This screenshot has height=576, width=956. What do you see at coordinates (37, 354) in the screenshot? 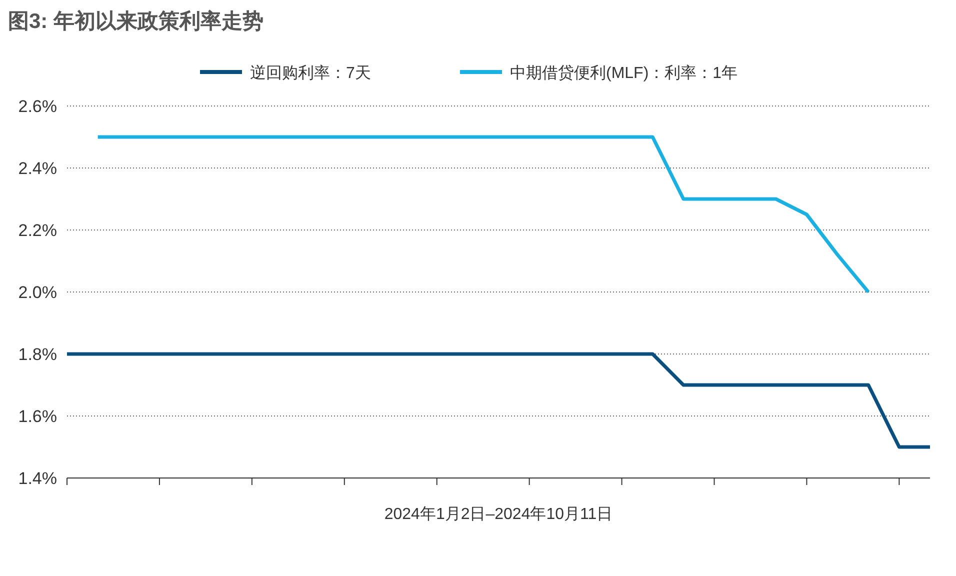
I see `y-tick-label: 1.8%` at bounding box center [37, 354].